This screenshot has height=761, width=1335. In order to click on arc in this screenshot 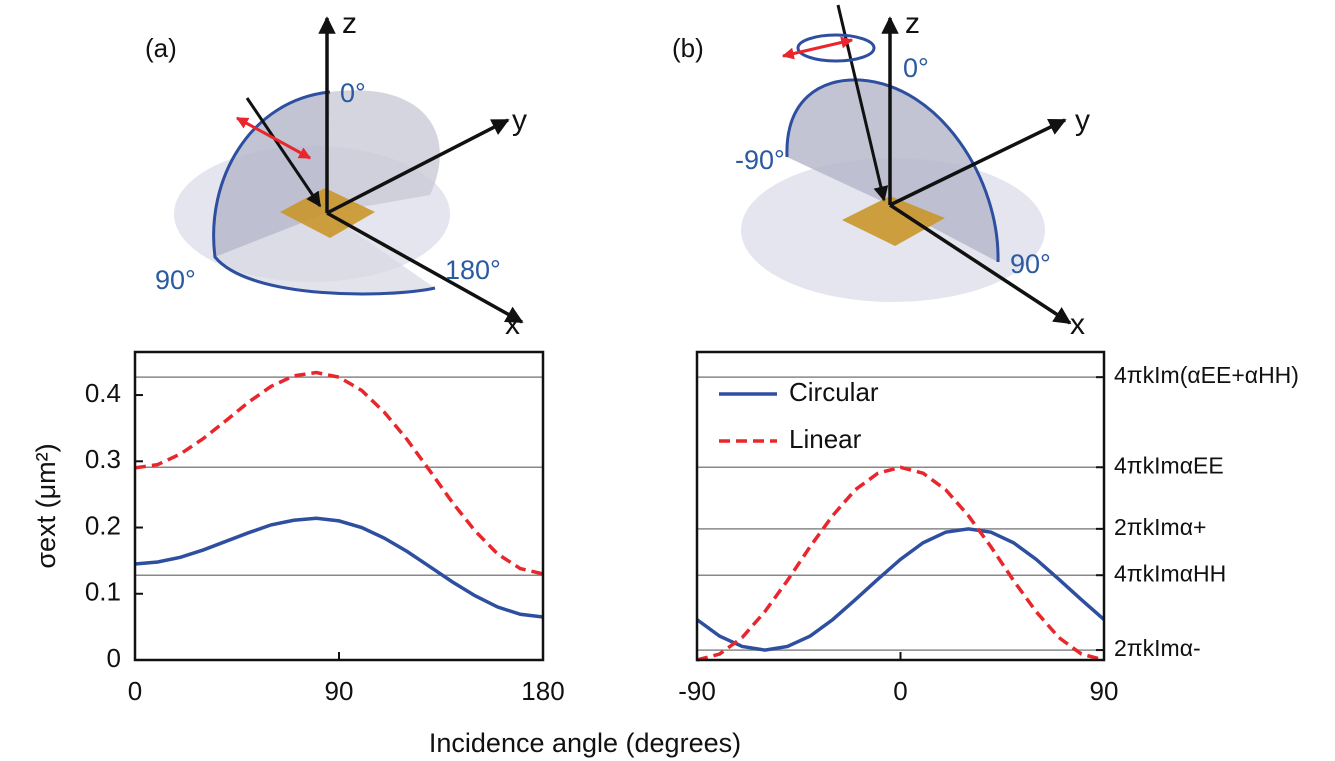, I will do `click(892, 170)`.